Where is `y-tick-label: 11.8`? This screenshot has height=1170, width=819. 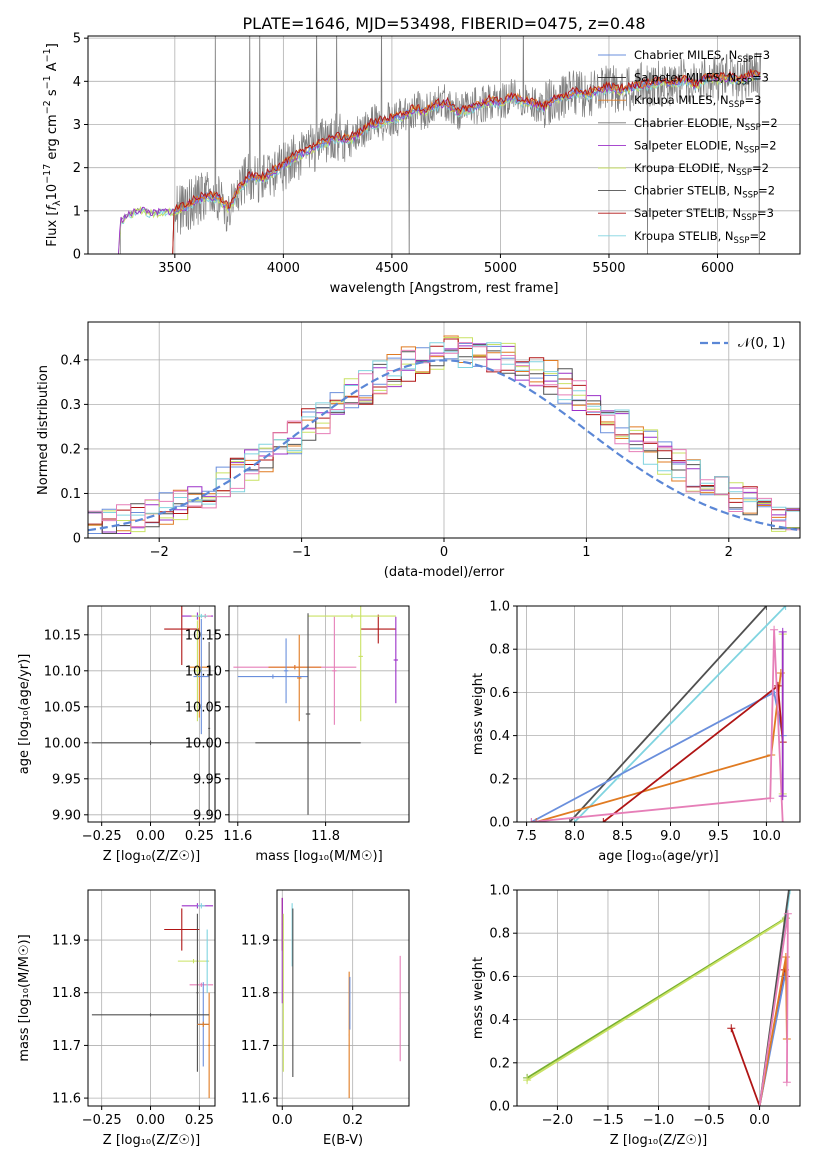
y-tick-label: 11.8 is located at coordinates (255, 993).